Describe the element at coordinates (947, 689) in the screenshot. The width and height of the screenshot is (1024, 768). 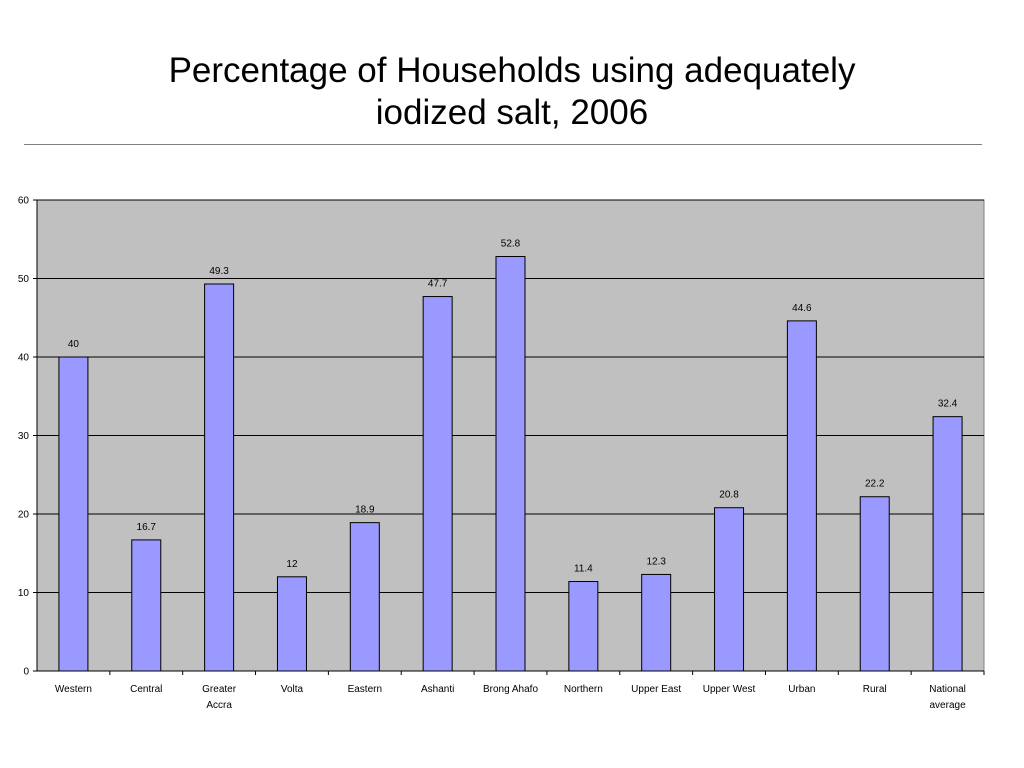
I see `x-tick-label: National` at that location.